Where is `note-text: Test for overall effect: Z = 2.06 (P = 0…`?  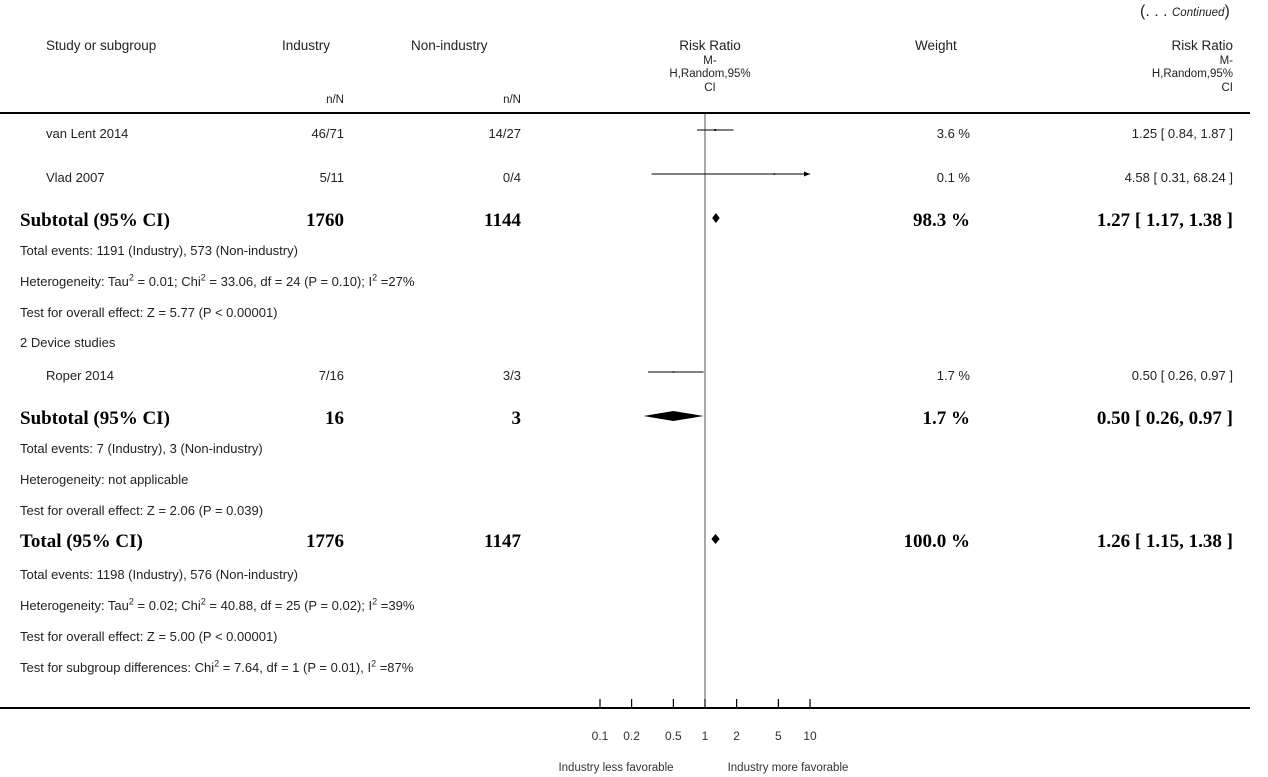 note-text: Test for overall effect: Z = 2.06 (P = 0… is located at coordinates (142, 510).